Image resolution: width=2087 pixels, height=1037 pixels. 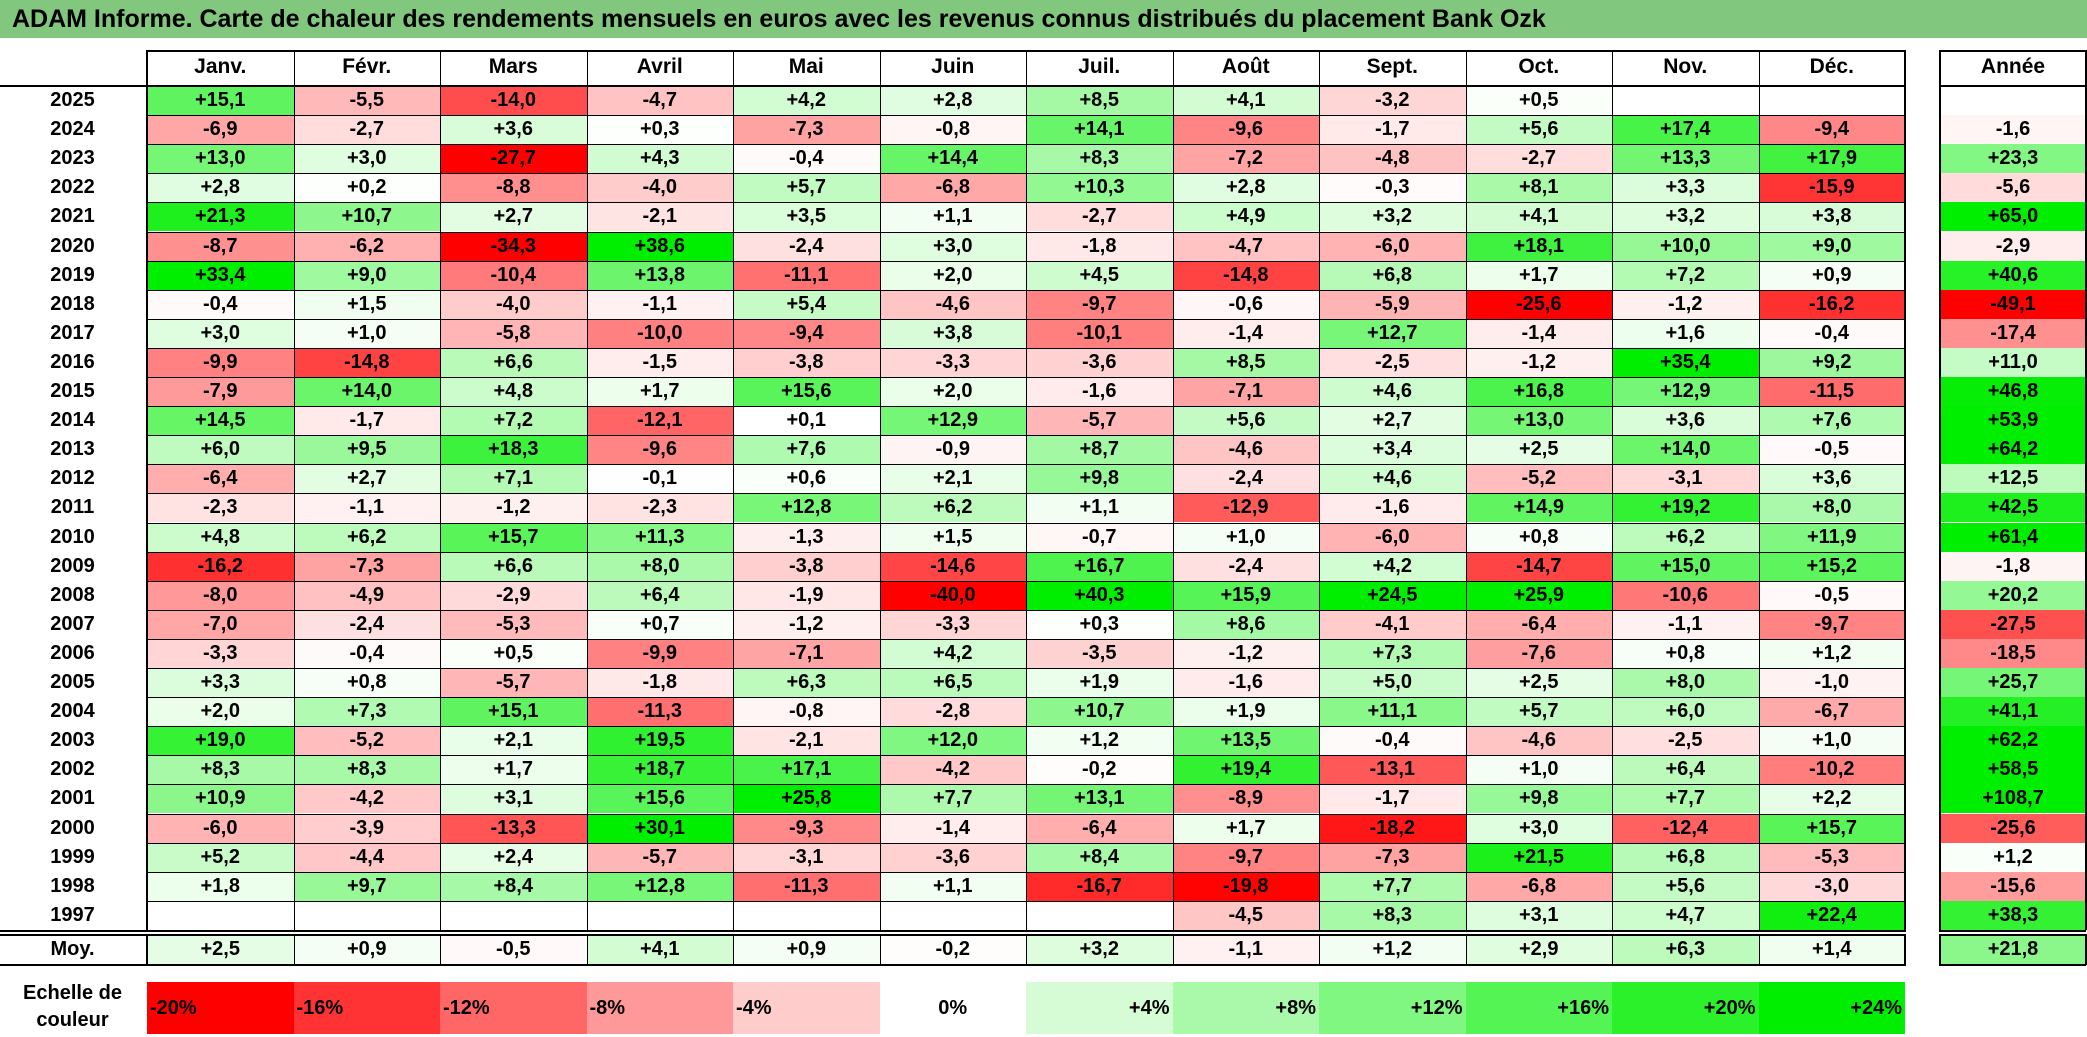 I want to click on row-label: 2024, so click(x=72, y=129).